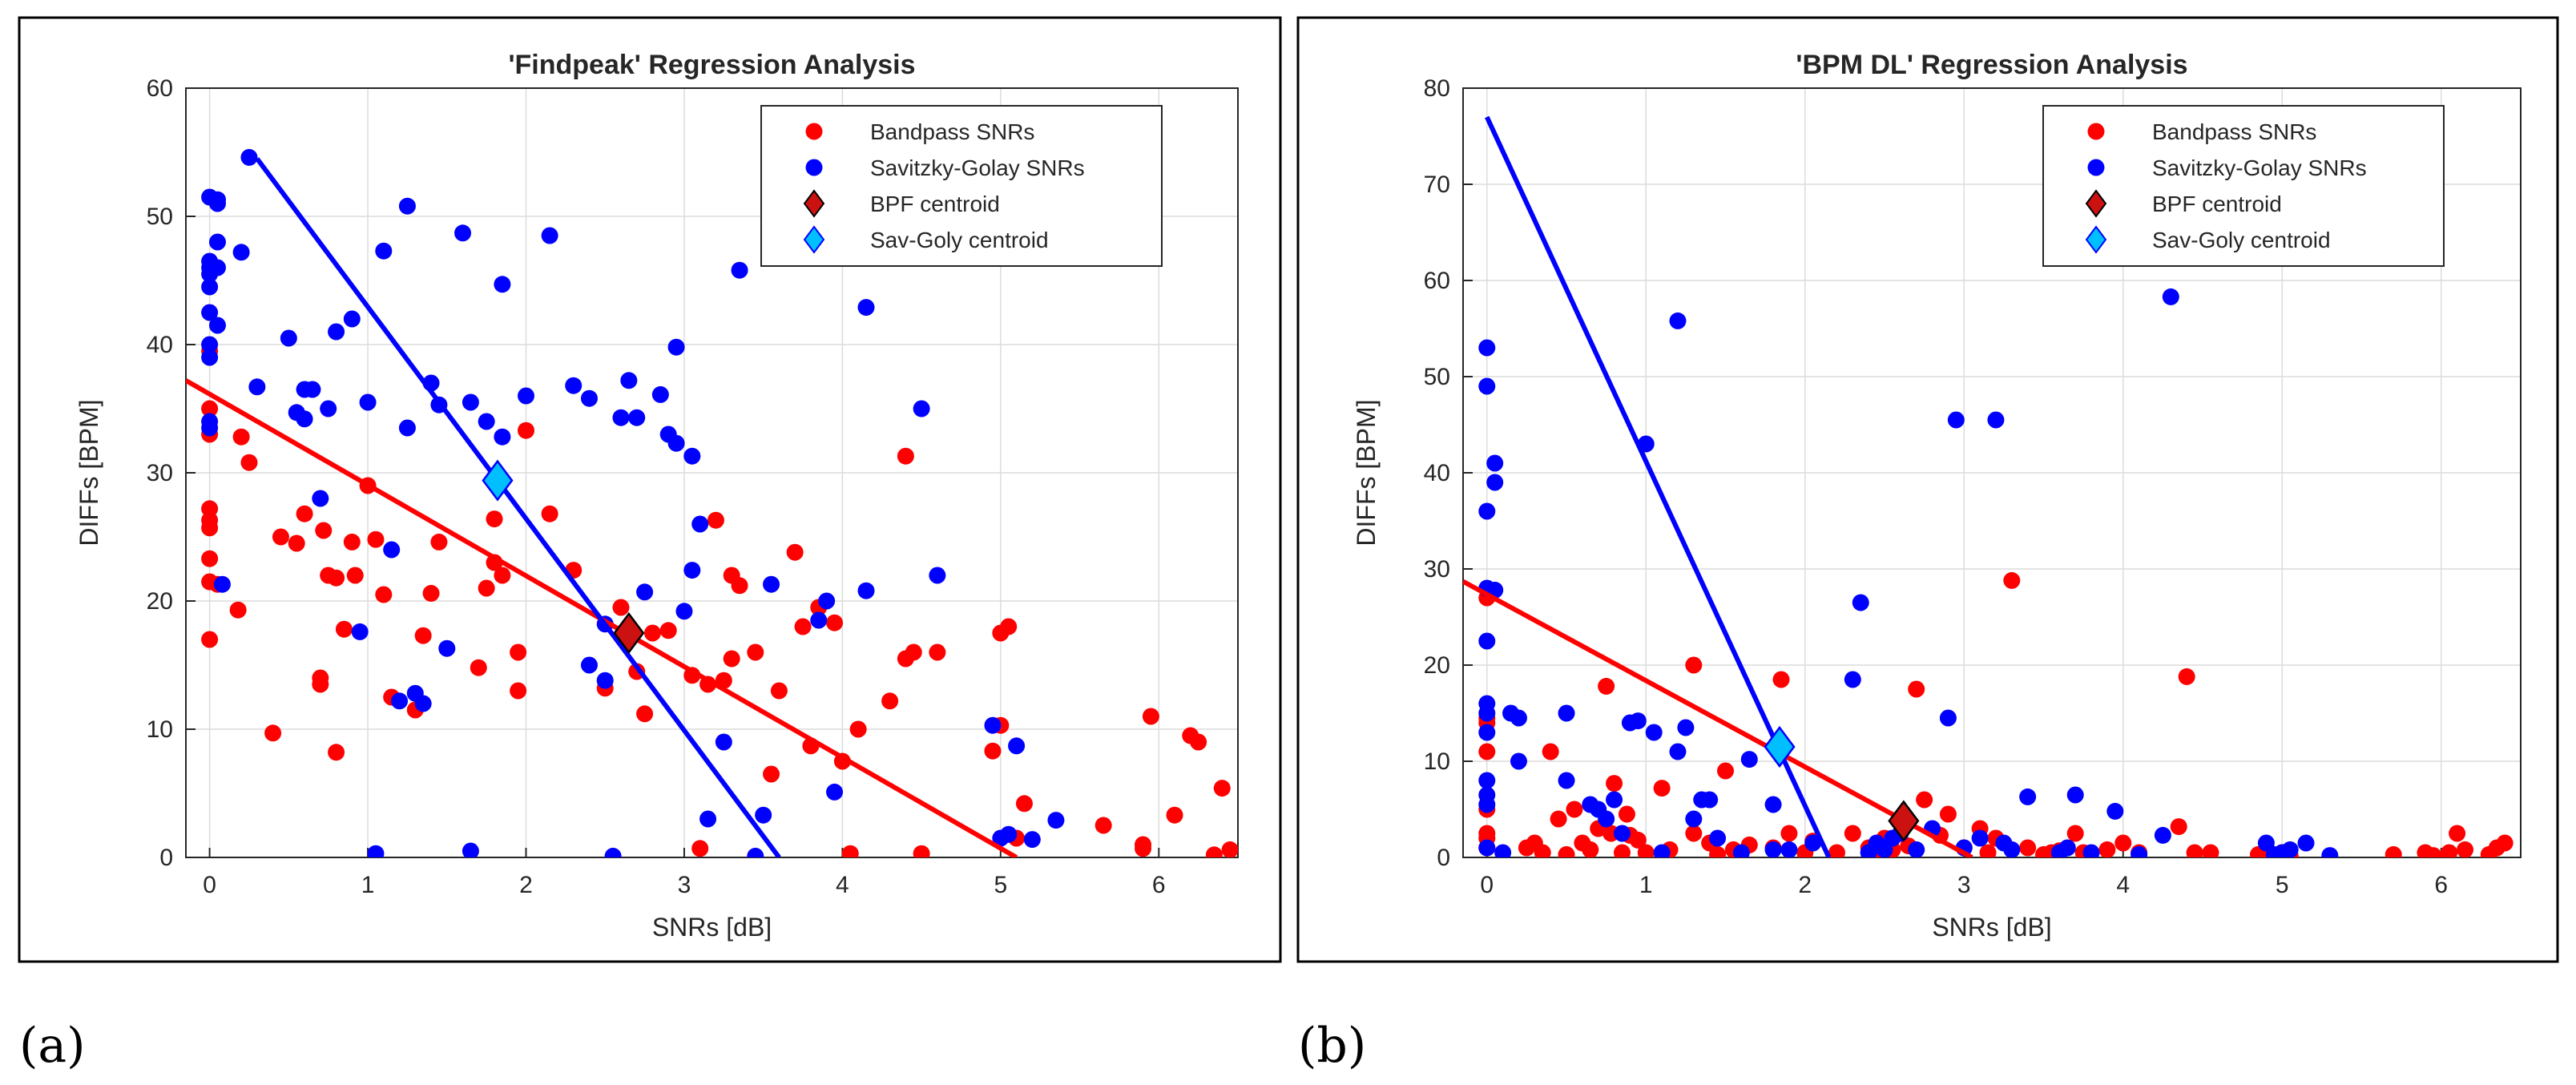 The height and width of the screenshot is (1085, 2576). I want to click on legend-marker-bandpass-snrs, so click(2096, 131).